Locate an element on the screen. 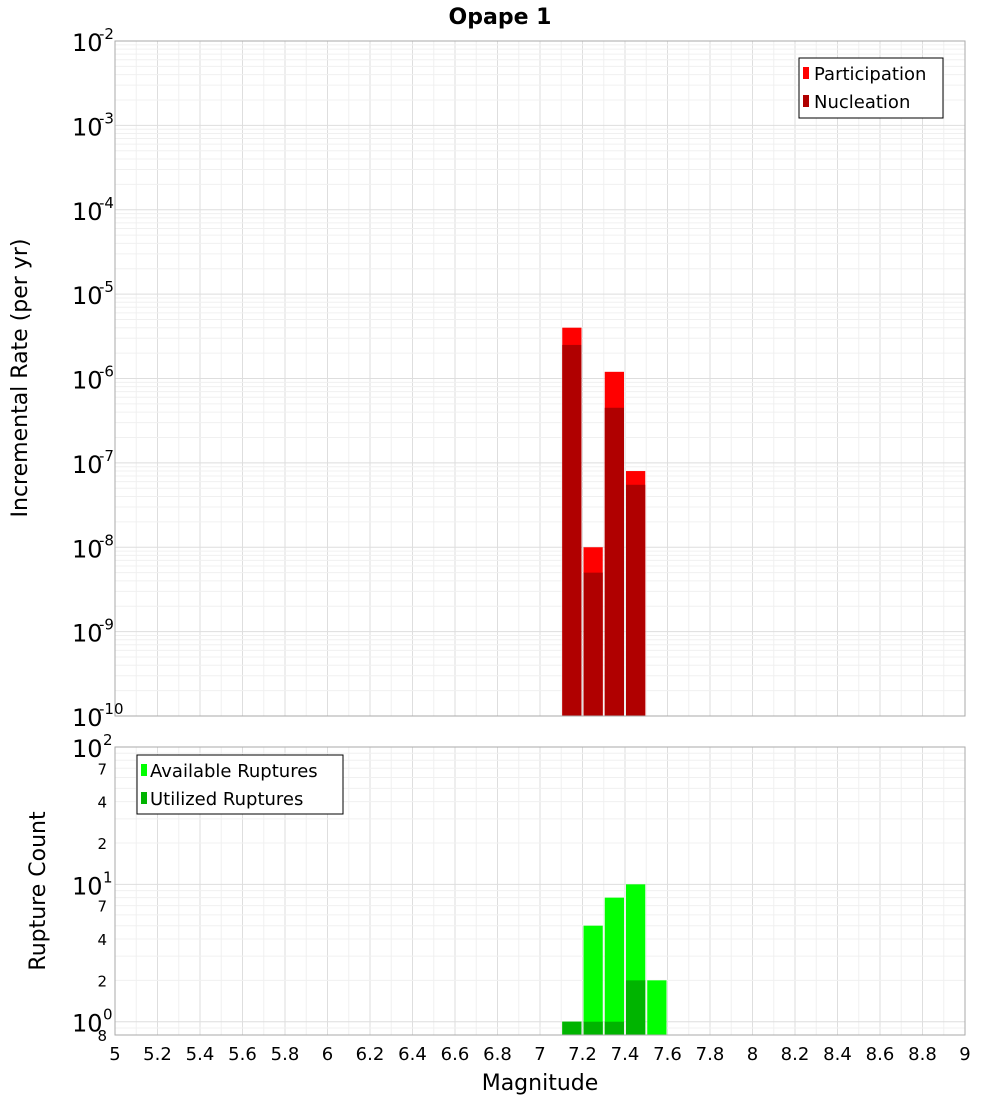 The height and width of the screenshot is (1100, 1000). y-tick-exponent: 1 is located at coordinates (108, 877).